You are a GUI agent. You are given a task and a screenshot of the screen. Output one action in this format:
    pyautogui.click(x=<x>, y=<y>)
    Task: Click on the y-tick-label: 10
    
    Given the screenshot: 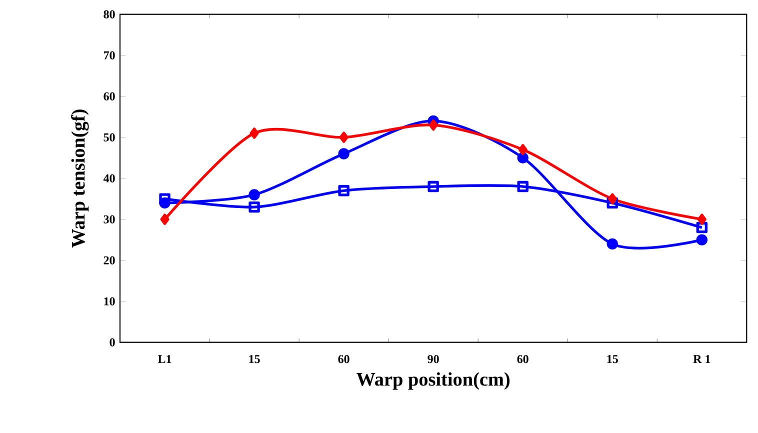 What is the action you would take?
    pyautogui.click(x=109, y=301)
    